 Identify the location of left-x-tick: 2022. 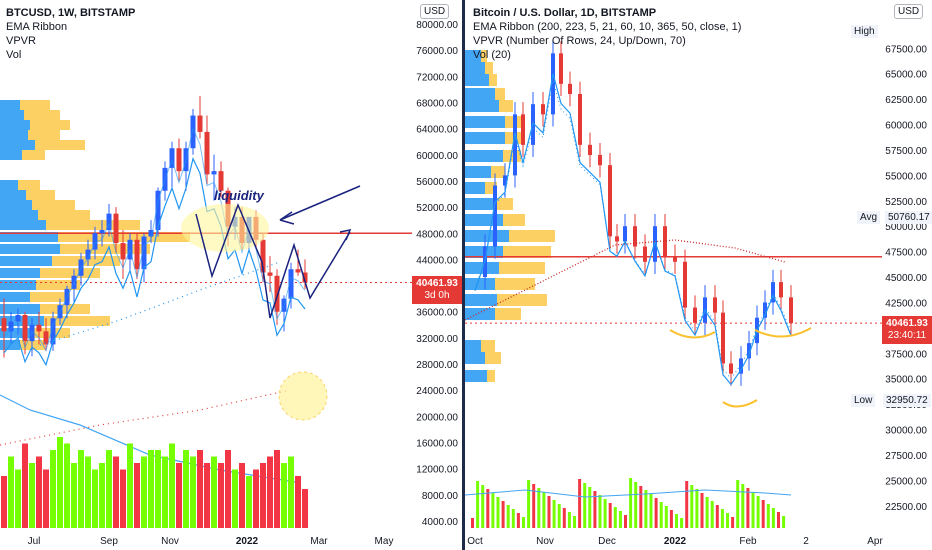
(247, 541).